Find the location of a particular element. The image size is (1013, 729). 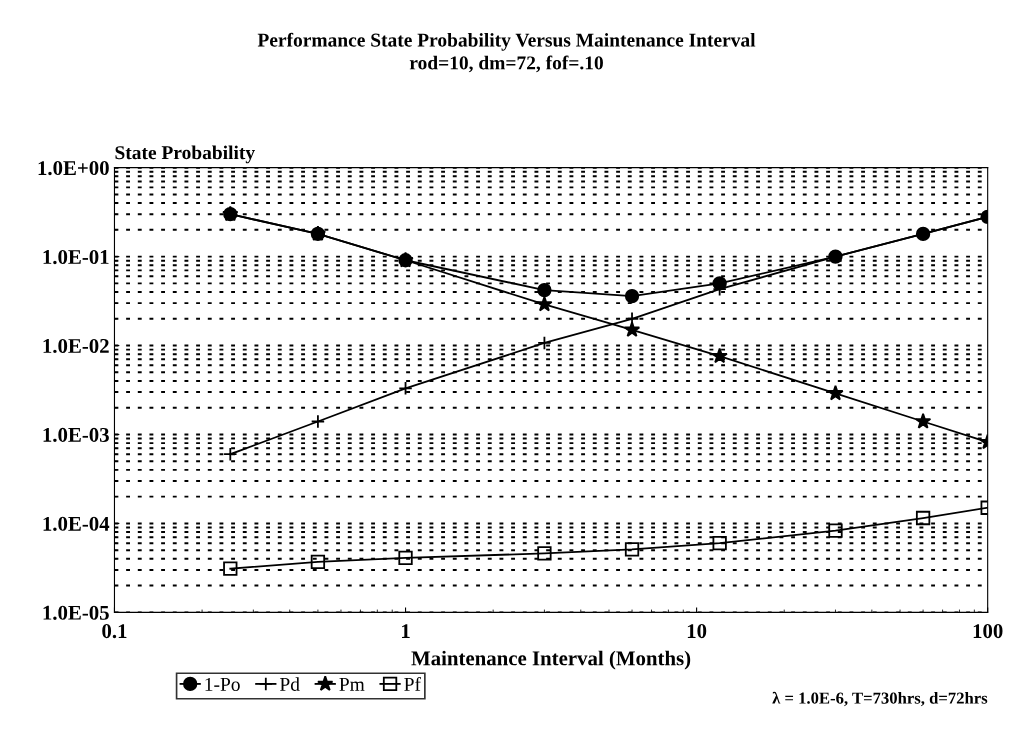

text: λ = 1.0E-6, T=730hrs, d=72hrs is located at coordinates (880, 699).